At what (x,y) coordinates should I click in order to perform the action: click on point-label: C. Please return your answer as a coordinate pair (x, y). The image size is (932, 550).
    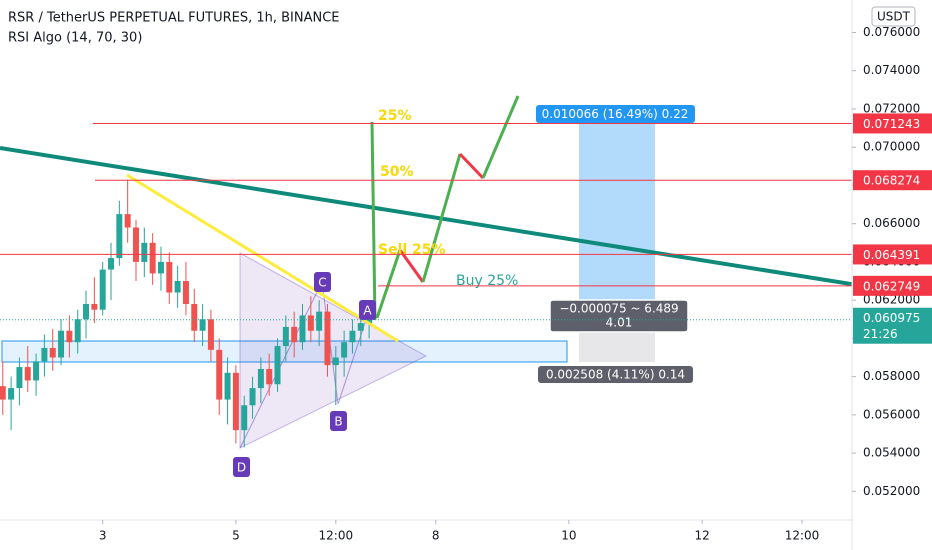
    Looking at the image, I should click on (322, 283).